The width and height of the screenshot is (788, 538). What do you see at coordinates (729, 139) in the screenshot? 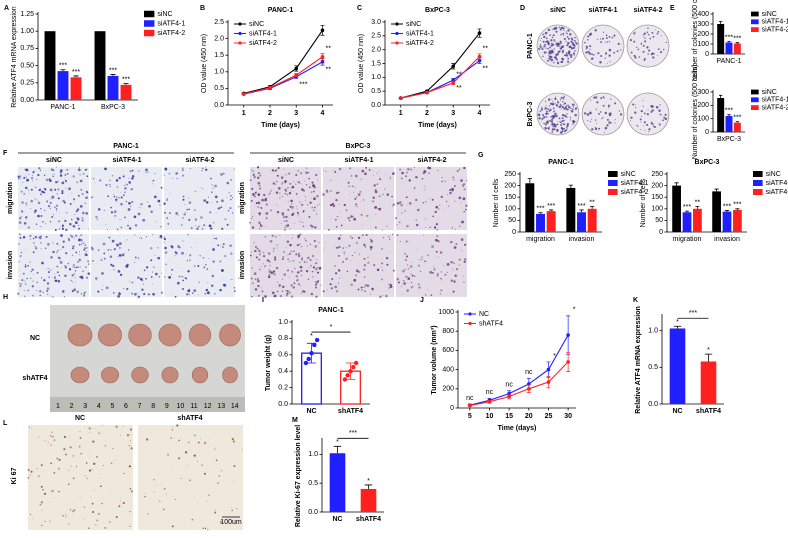
I see `x-tick-label: BxPC-3` at bounding box center [729, 139].